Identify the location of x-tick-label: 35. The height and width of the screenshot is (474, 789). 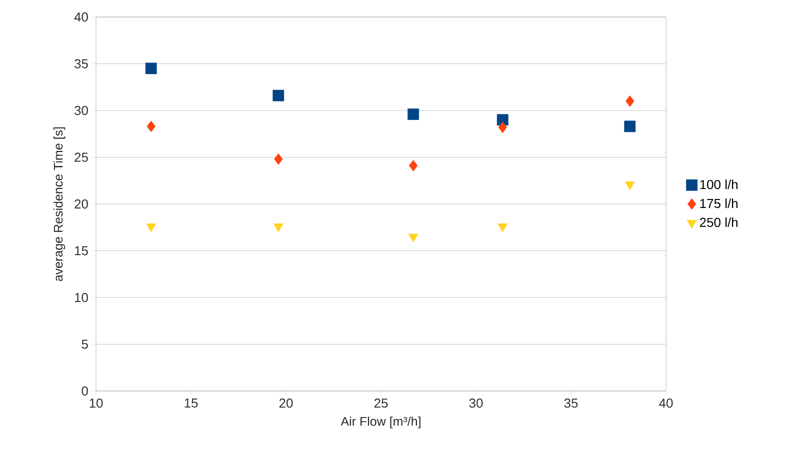
(571, 403).